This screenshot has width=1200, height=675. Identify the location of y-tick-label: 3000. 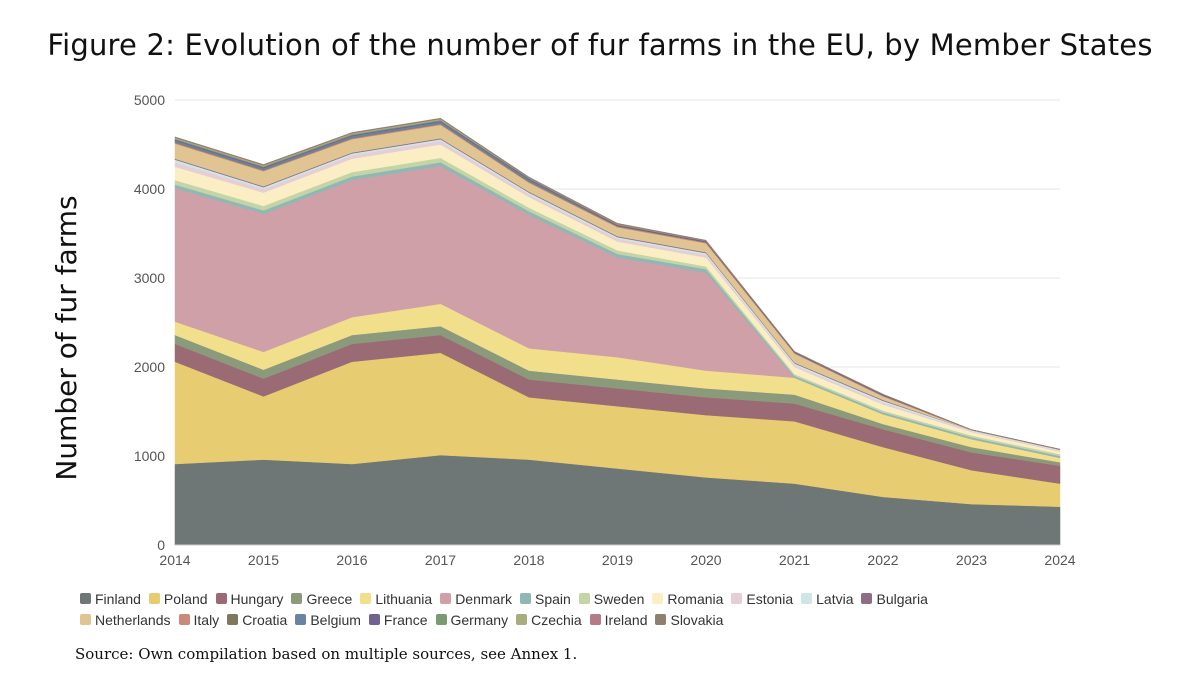
(149, 278).